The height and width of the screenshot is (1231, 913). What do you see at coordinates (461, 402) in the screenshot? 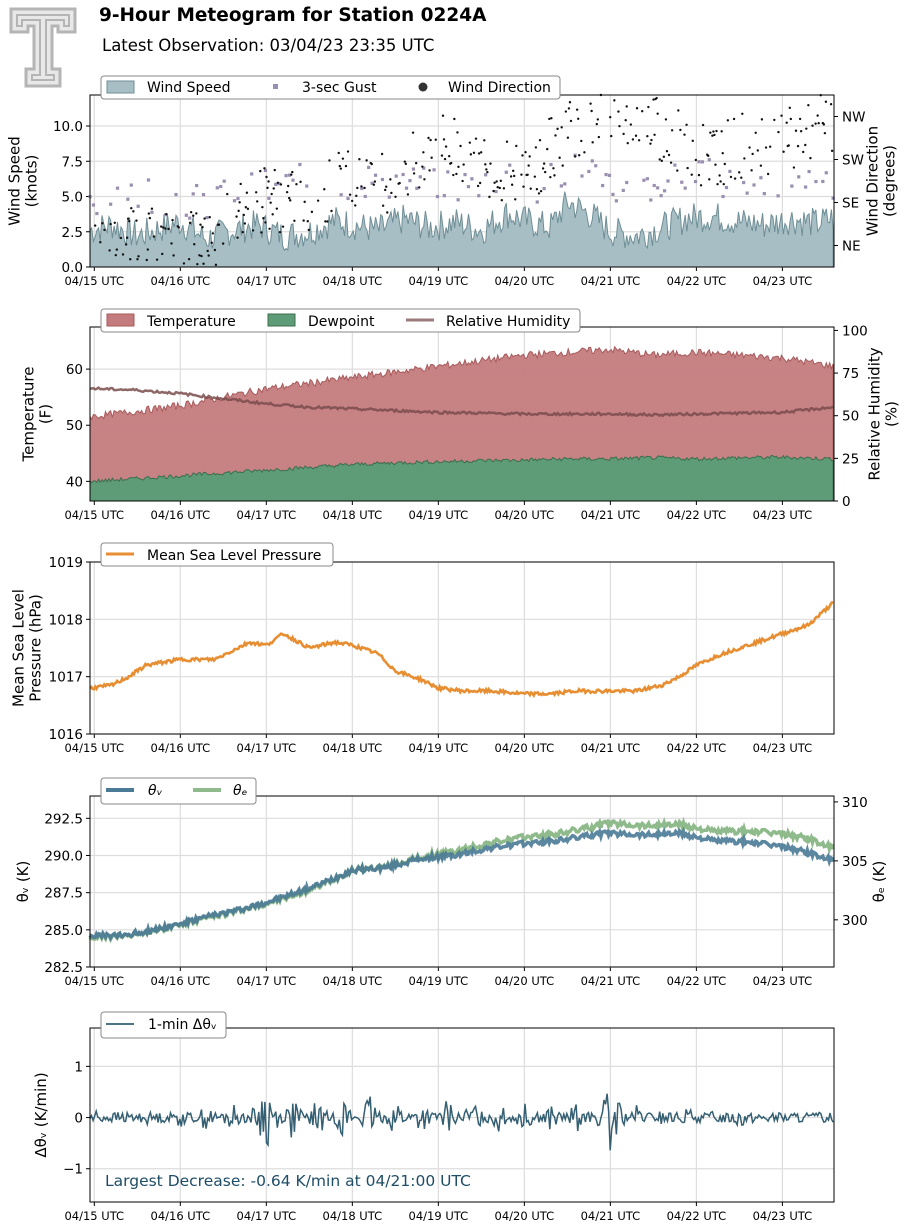
I see `relative-humidity-line` at bounding box center [461, 402].